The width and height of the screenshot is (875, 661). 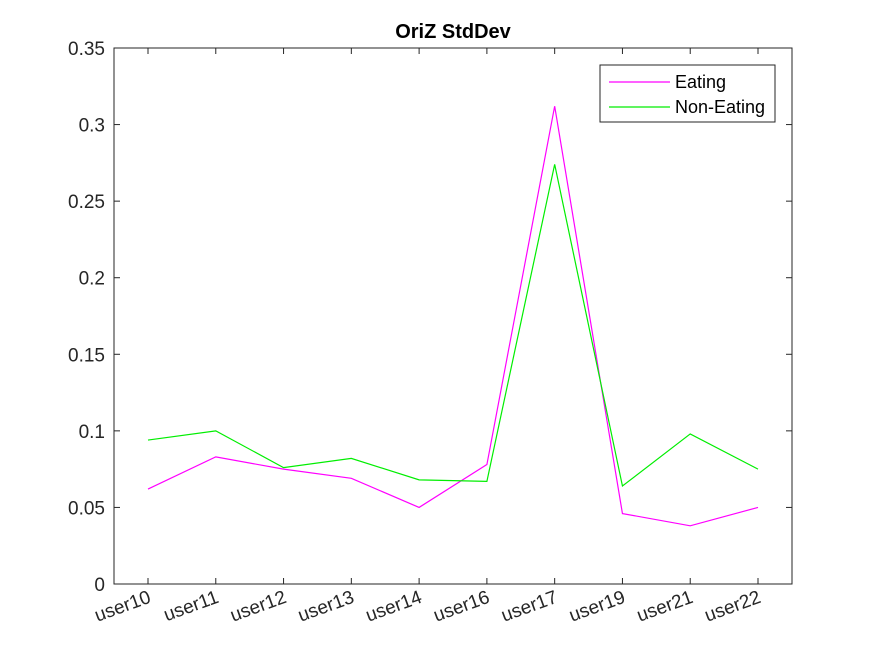 I want to click on legend-label: Non-Eating, so click(x=720, y=107).